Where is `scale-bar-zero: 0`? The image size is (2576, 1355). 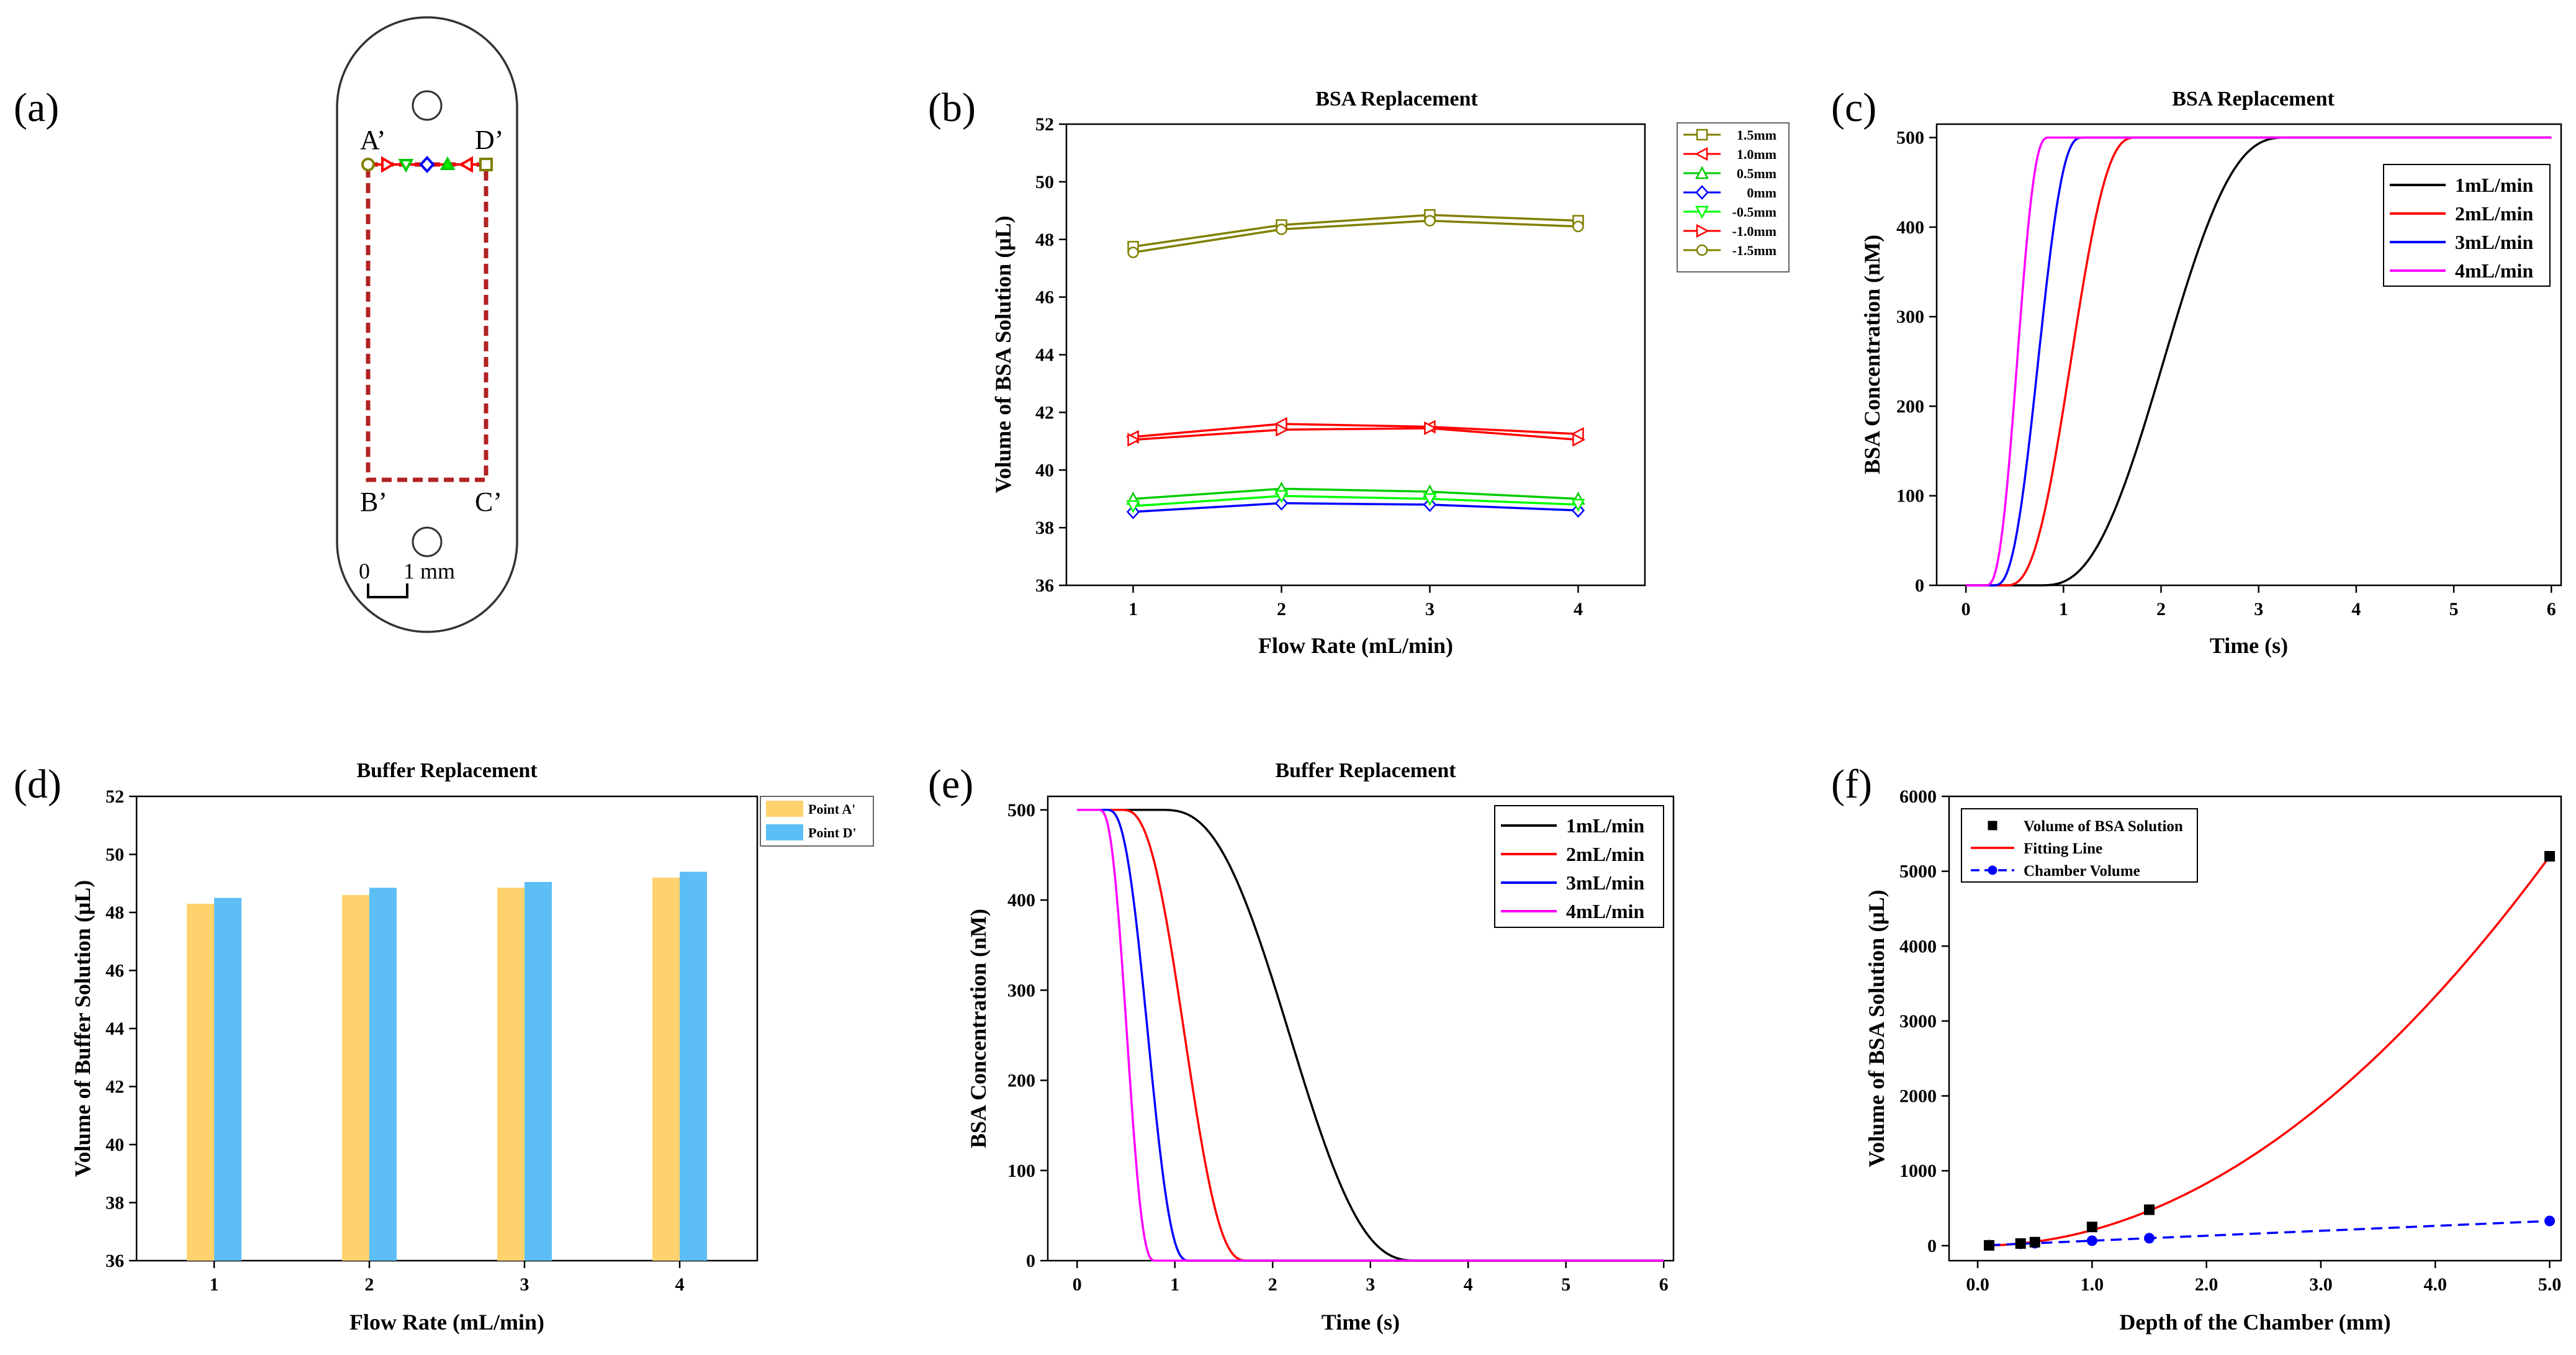 scale-bar-zero: 0 is located at coordinates (364, 571).